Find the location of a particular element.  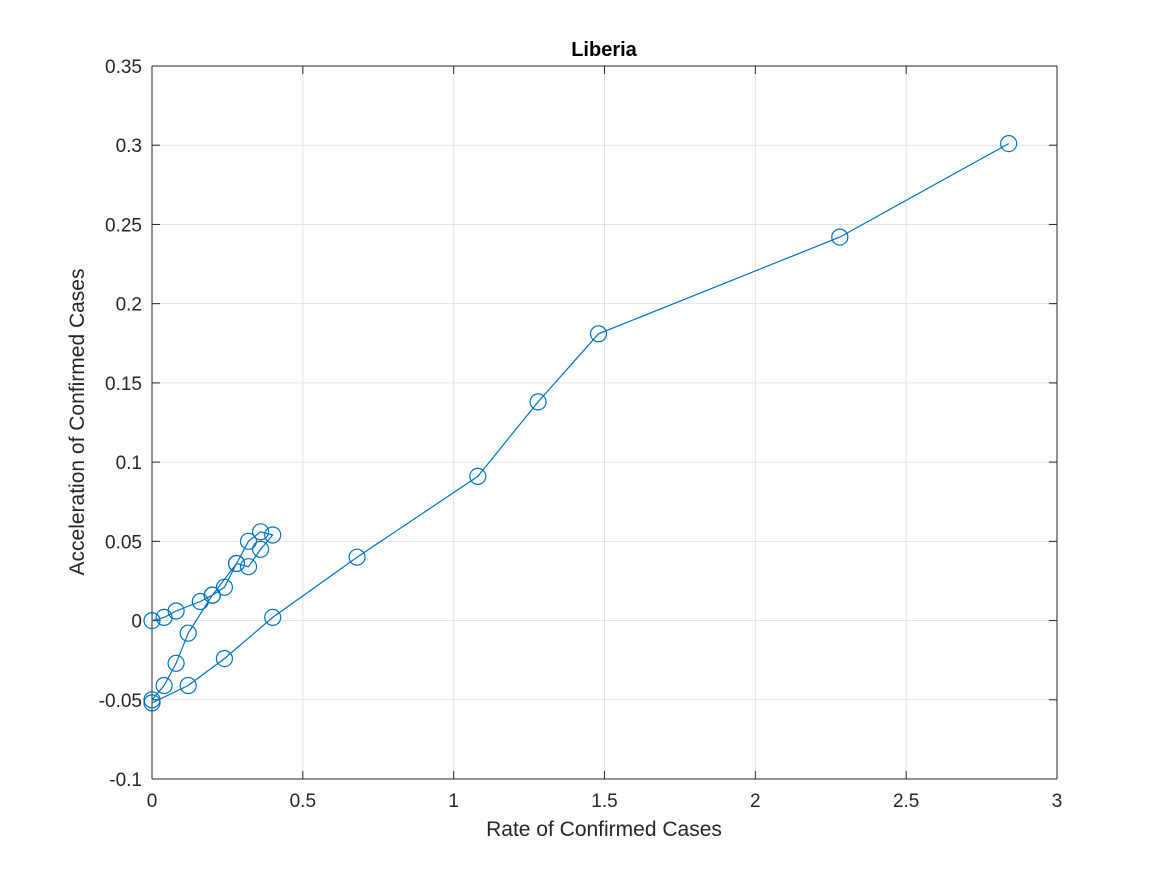

y-tick-label: 0.35 is located at coordinates (123, 67).